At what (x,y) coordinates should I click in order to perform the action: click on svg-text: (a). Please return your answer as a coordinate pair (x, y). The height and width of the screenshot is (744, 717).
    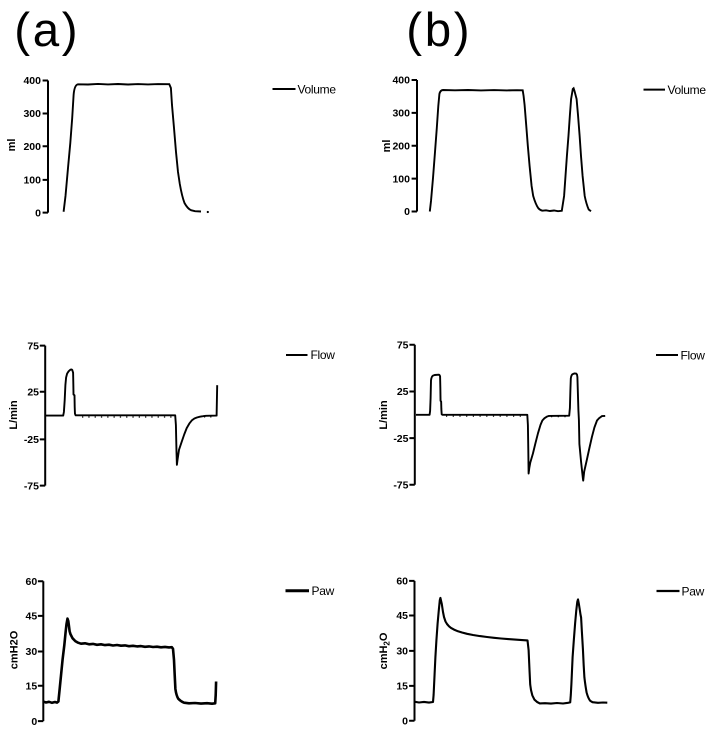
    Looking at the image, I should click on (47, 30).